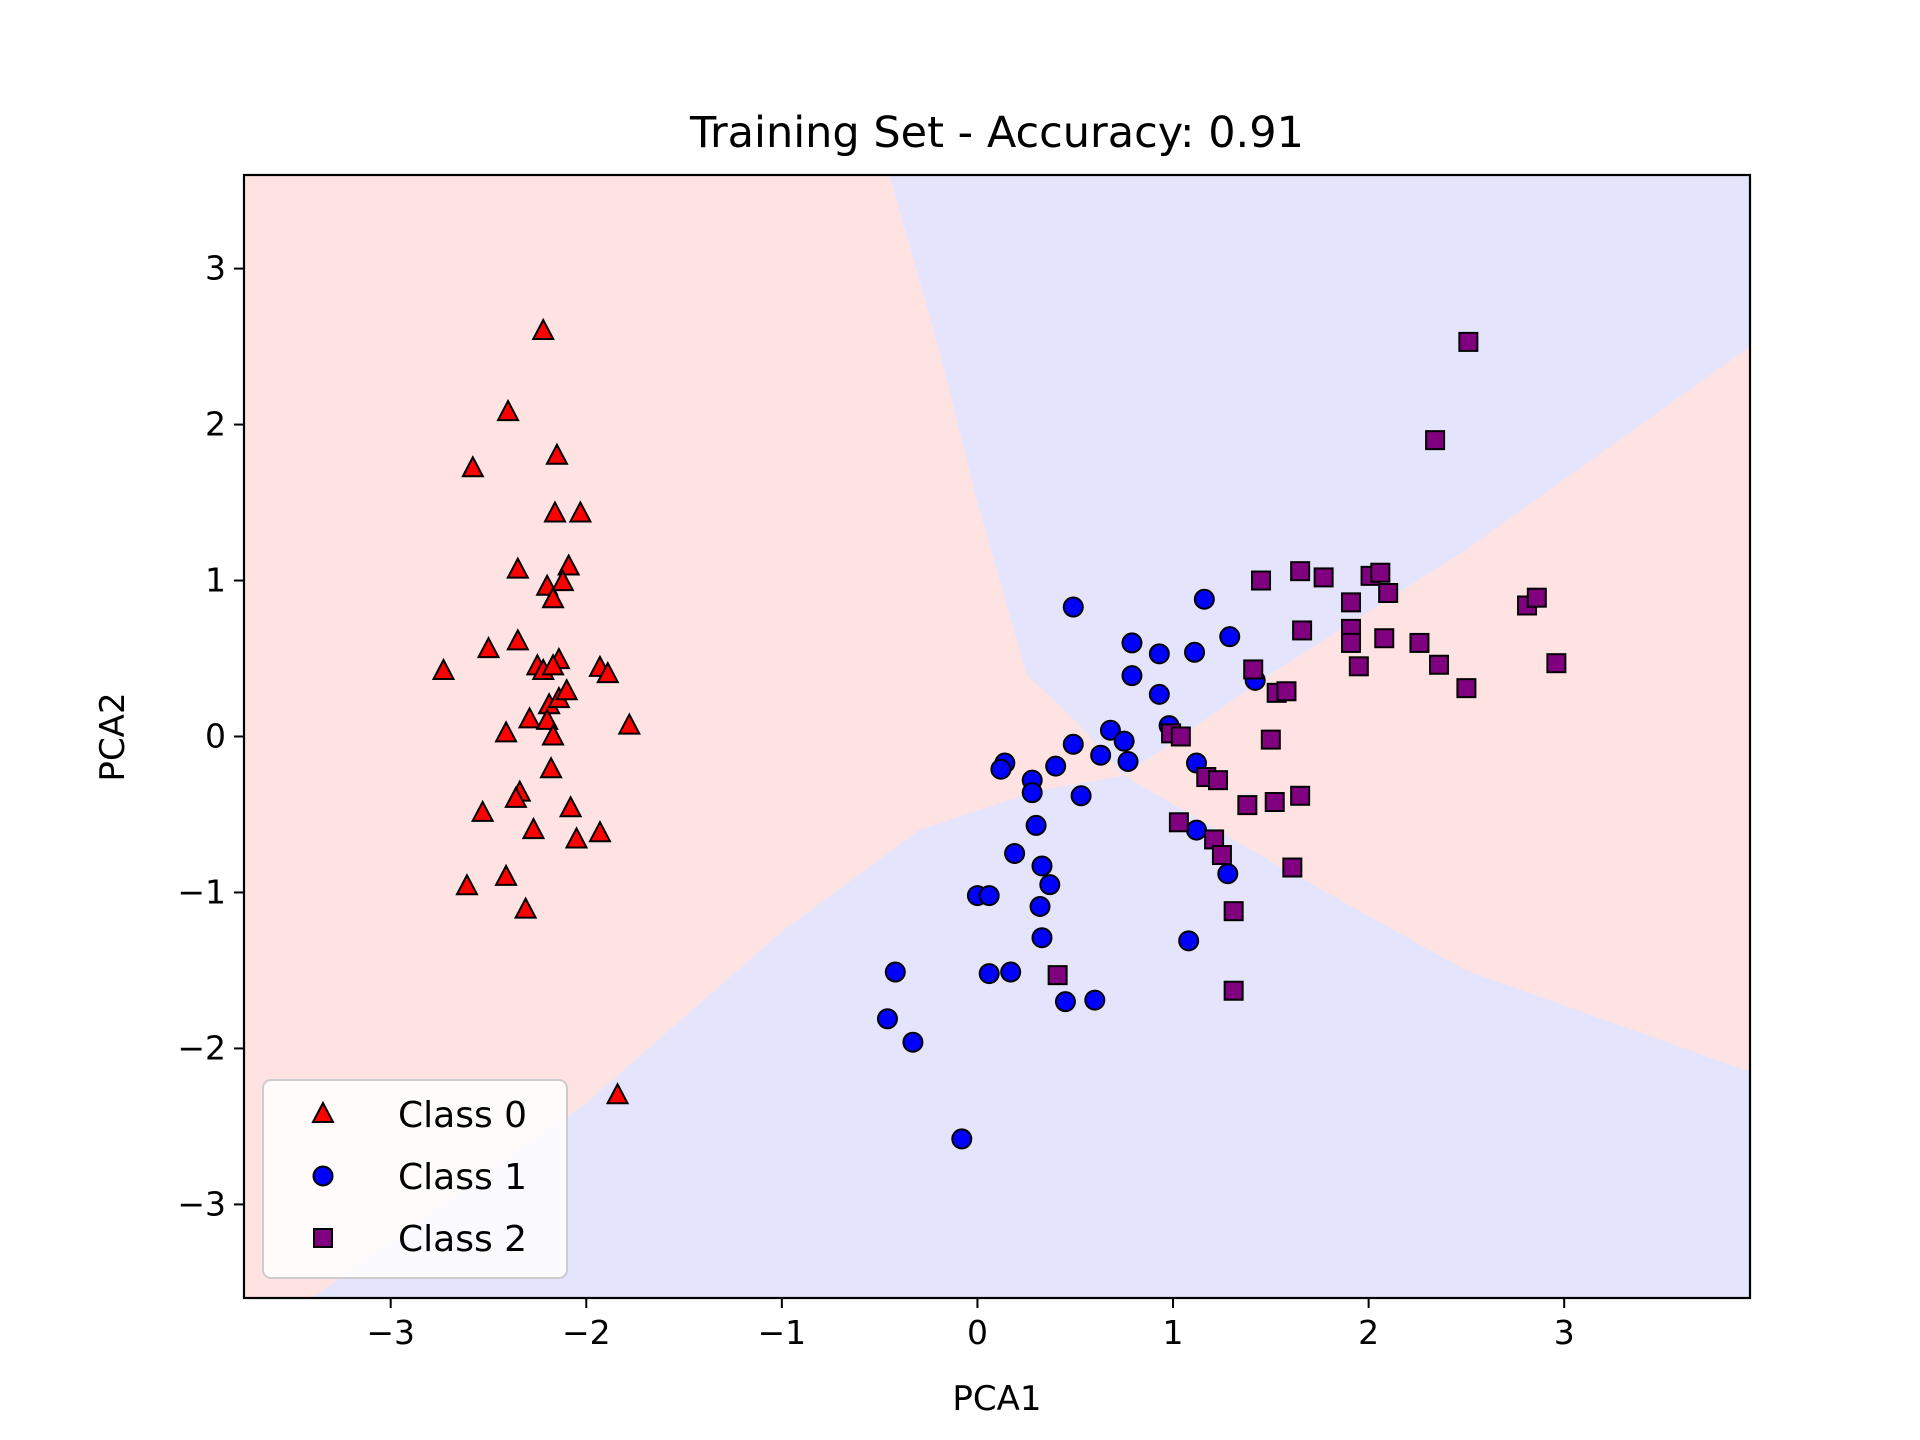  Describe the element at coordinates (215, 268) in the screenshot. I see `y-tick-label: 3` at that location.